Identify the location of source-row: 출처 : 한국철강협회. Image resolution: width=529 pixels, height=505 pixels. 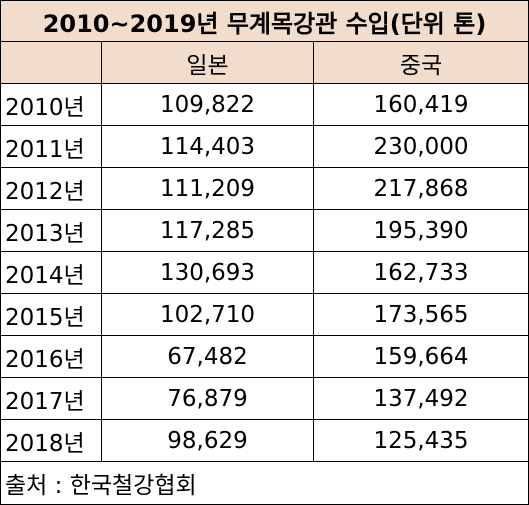
(264, 483).